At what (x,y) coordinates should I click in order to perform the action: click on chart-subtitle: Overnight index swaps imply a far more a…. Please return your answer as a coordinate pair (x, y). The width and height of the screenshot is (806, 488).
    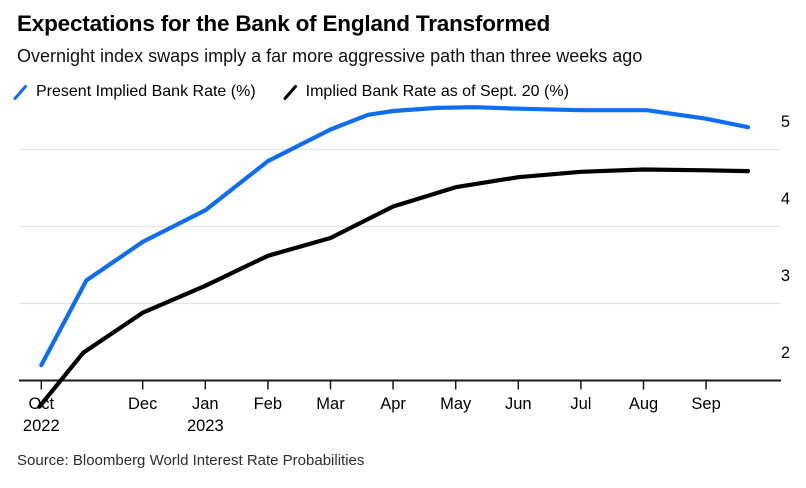
    Looking at the image, I should click on (330, 56).